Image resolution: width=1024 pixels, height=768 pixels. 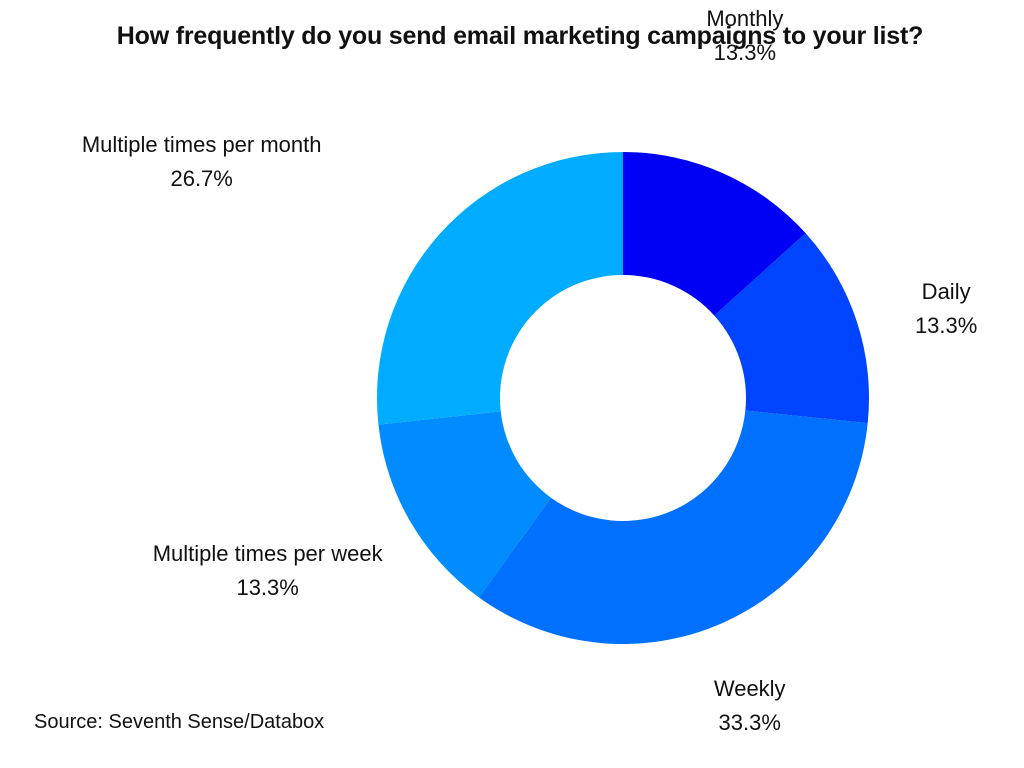 I want to click on slice-label-name: Monthly, so click(x=745, y=18).